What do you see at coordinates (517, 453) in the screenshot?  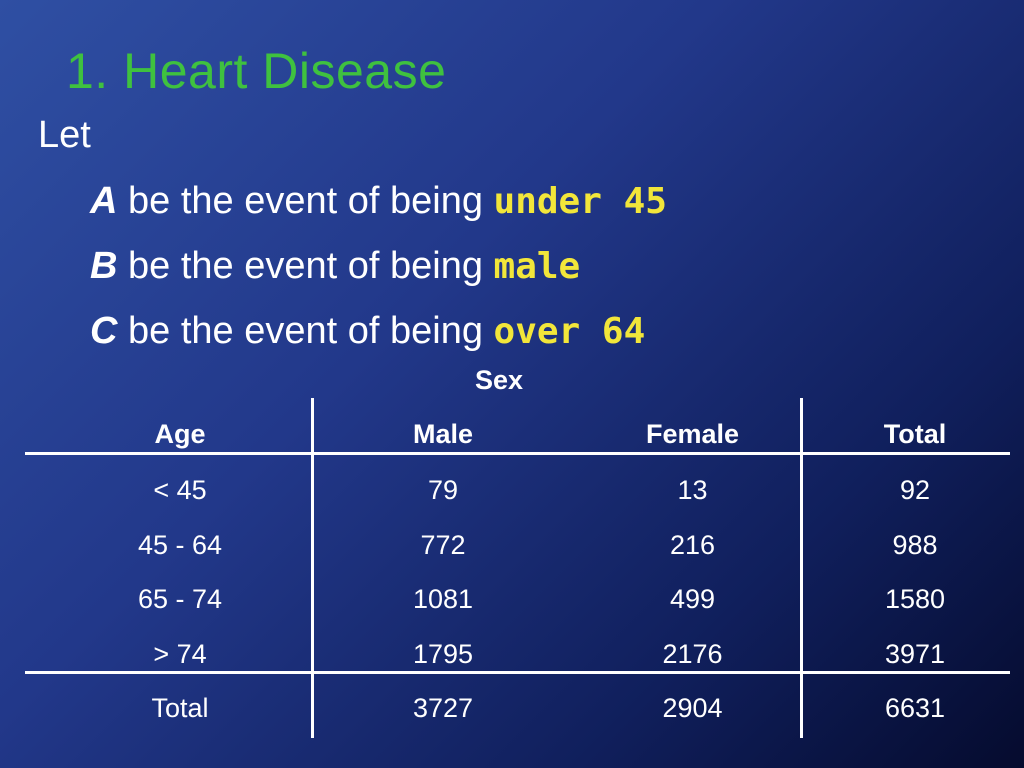 I see `header-divider` at bounding box center [517, 453].